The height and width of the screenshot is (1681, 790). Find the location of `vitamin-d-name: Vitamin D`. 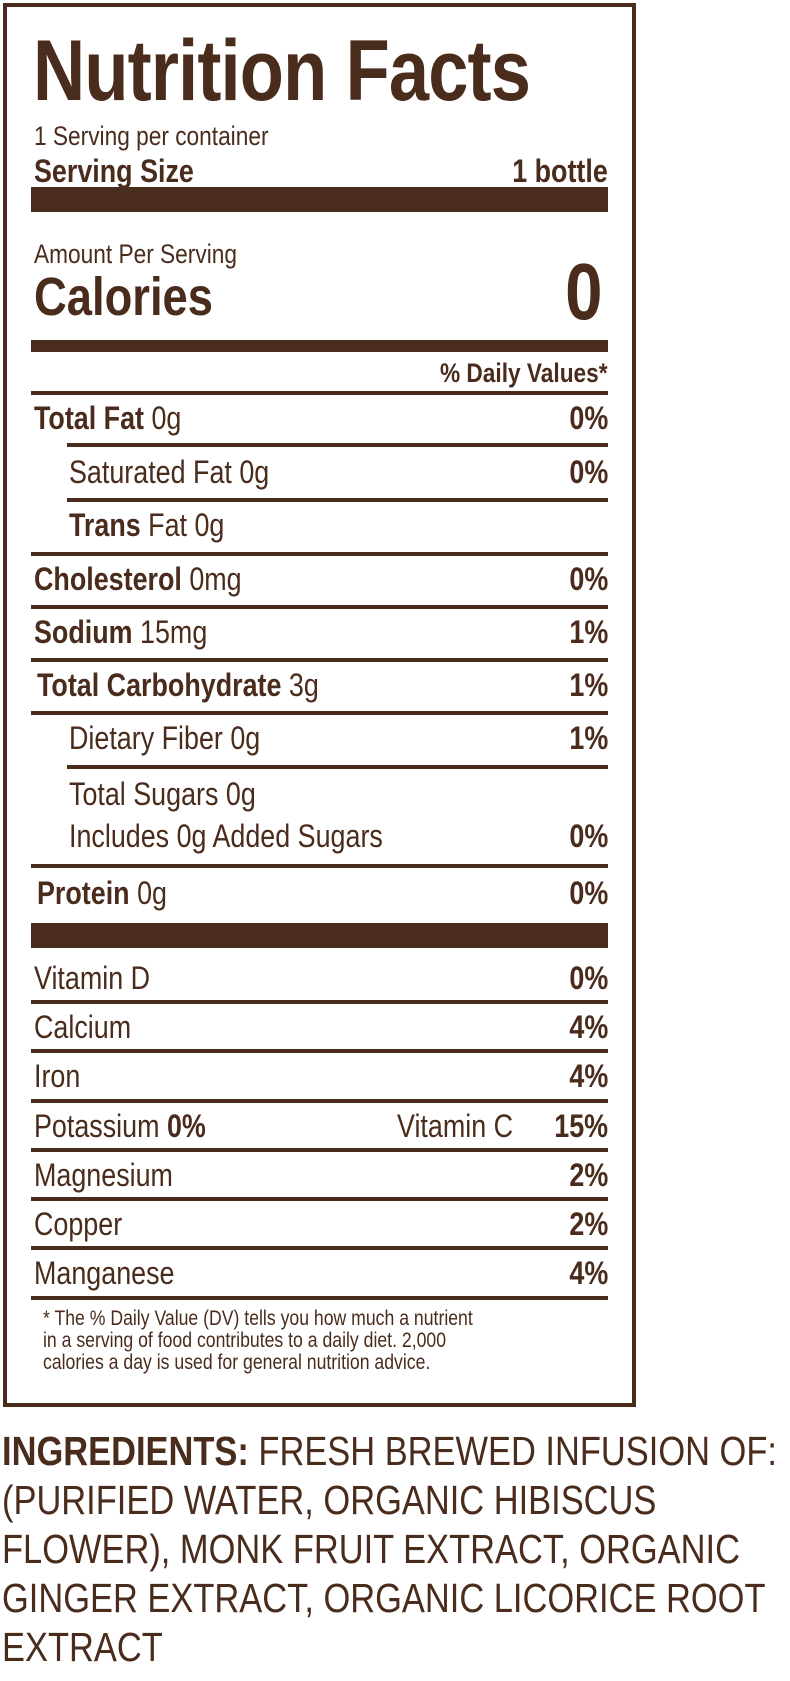

vitamin-d-name: Vitamin D is located at coordinates (92, 978).